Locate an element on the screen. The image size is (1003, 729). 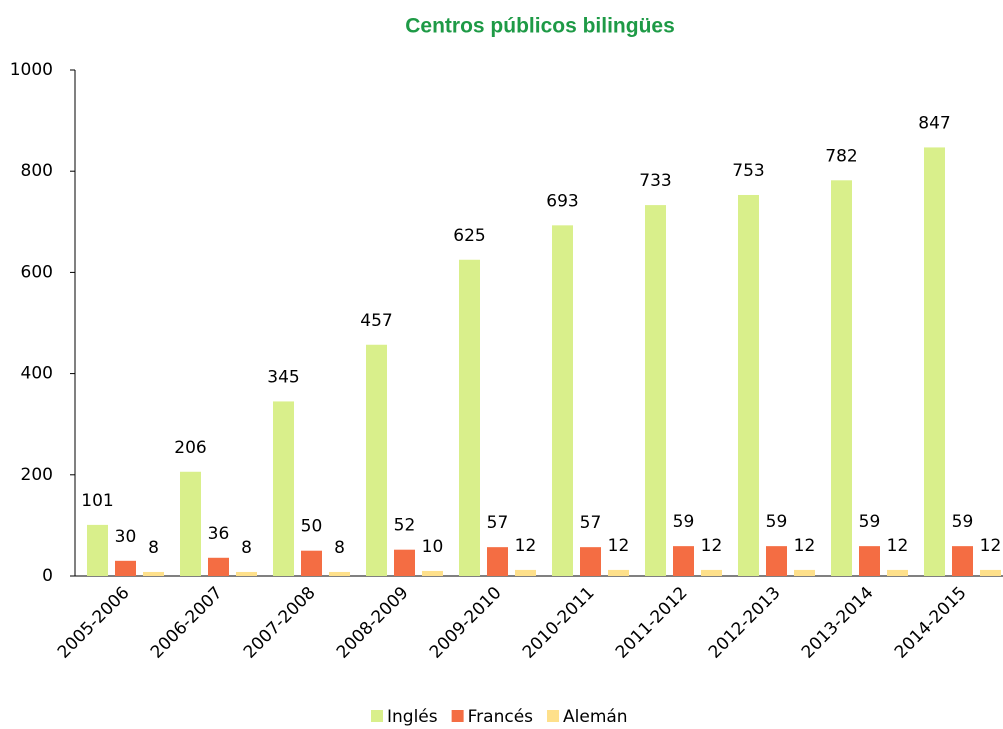
data-label: 847 is located at coordinates (934, 123).